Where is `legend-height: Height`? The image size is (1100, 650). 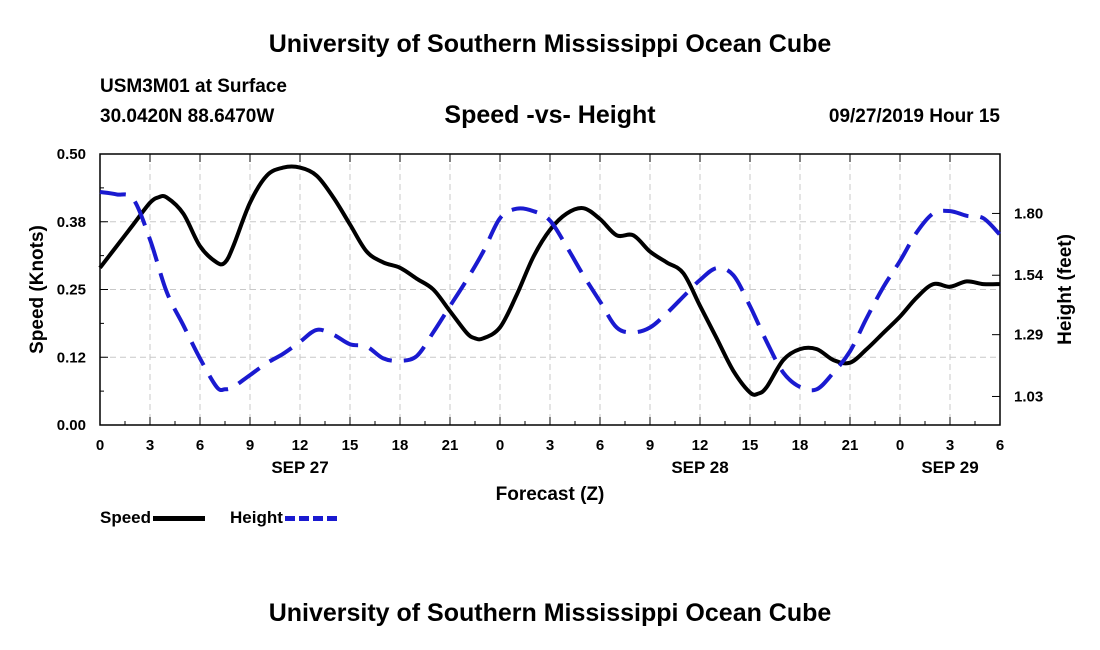
legend-height: Height is located at coordinates (283, 518).